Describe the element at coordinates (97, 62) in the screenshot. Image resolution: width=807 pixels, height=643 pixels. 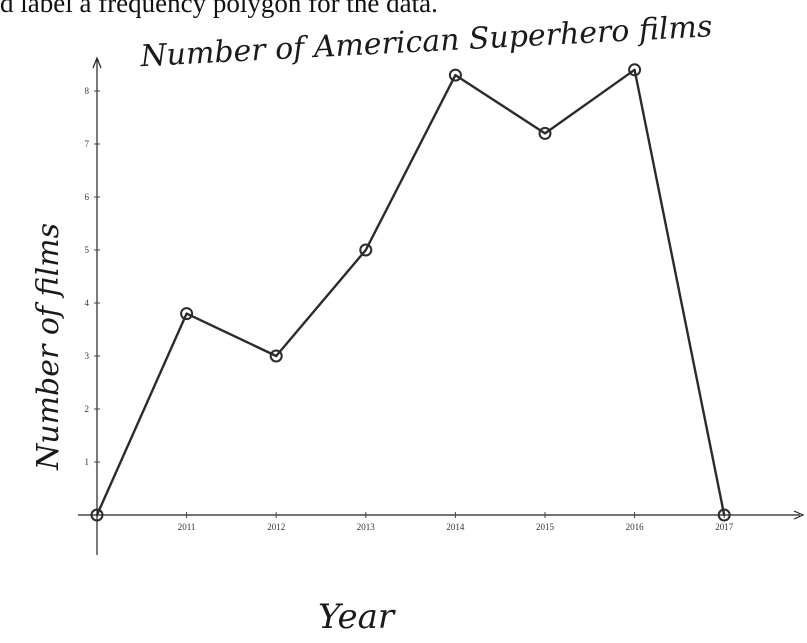
I see `y-axis-arrow` at that location.